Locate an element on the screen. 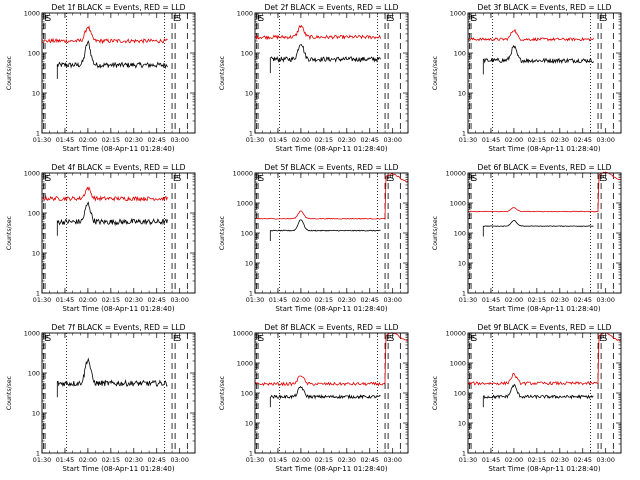  panel-title: Det 1f BLACK = Events, RED = LLD is located at coordinates (119, 7).